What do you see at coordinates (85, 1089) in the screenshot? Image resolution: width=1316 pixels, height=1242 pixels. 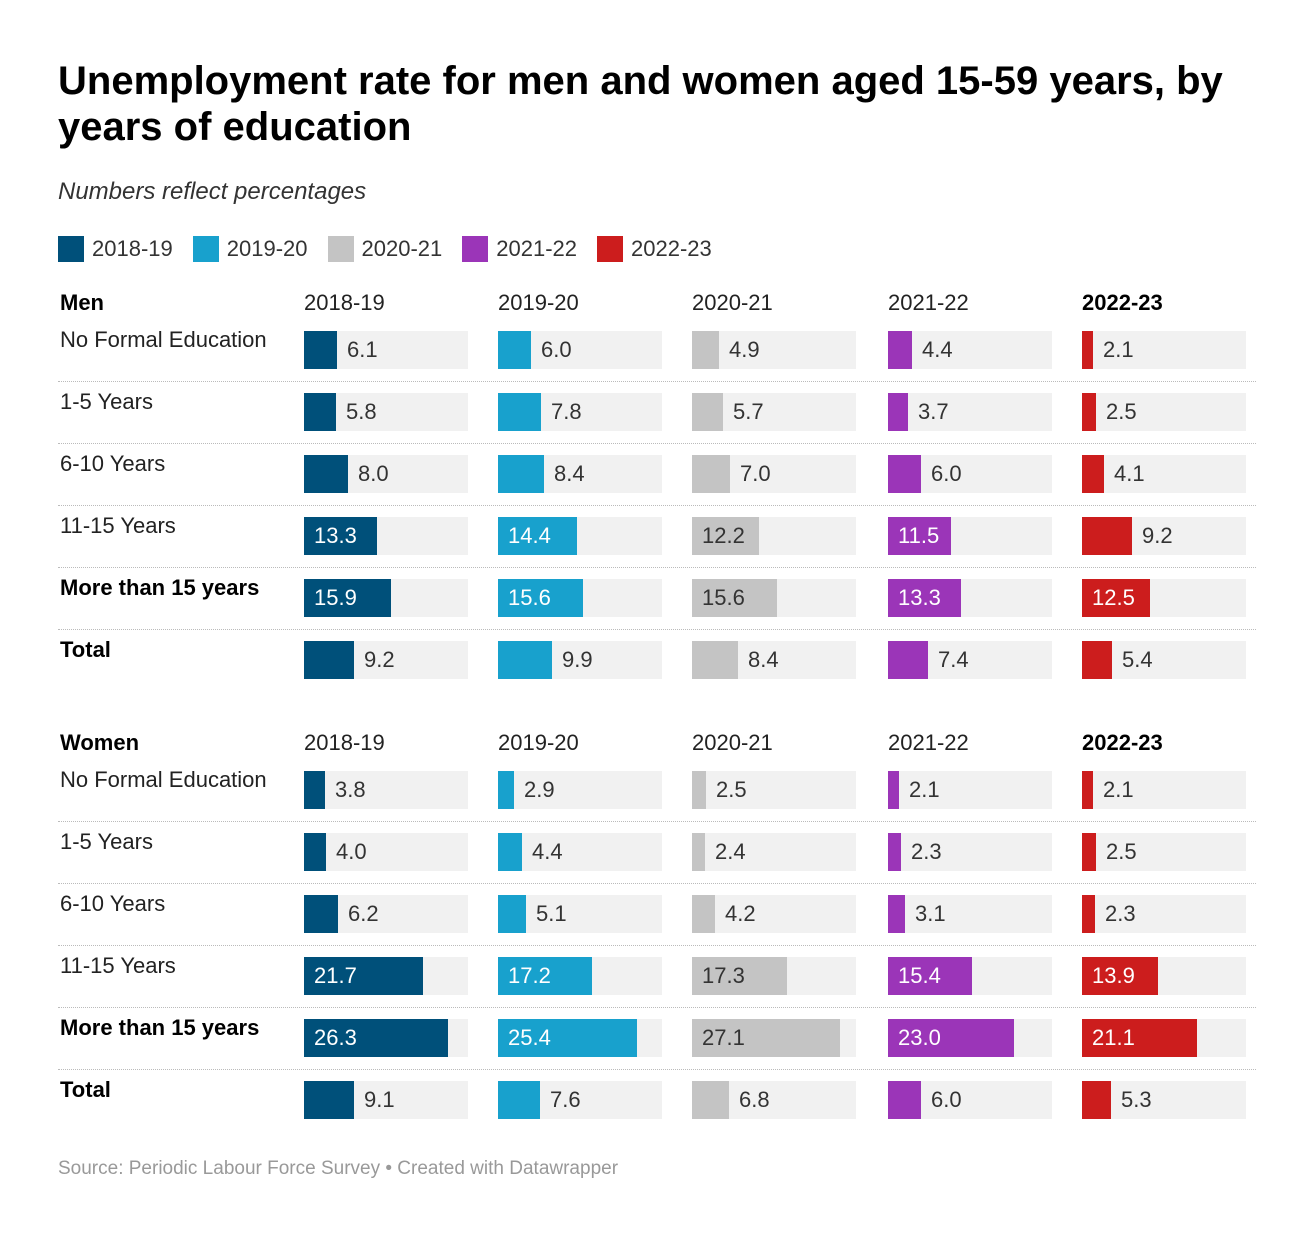 I see `row-label: Total` at bounding box center [85, 1089].